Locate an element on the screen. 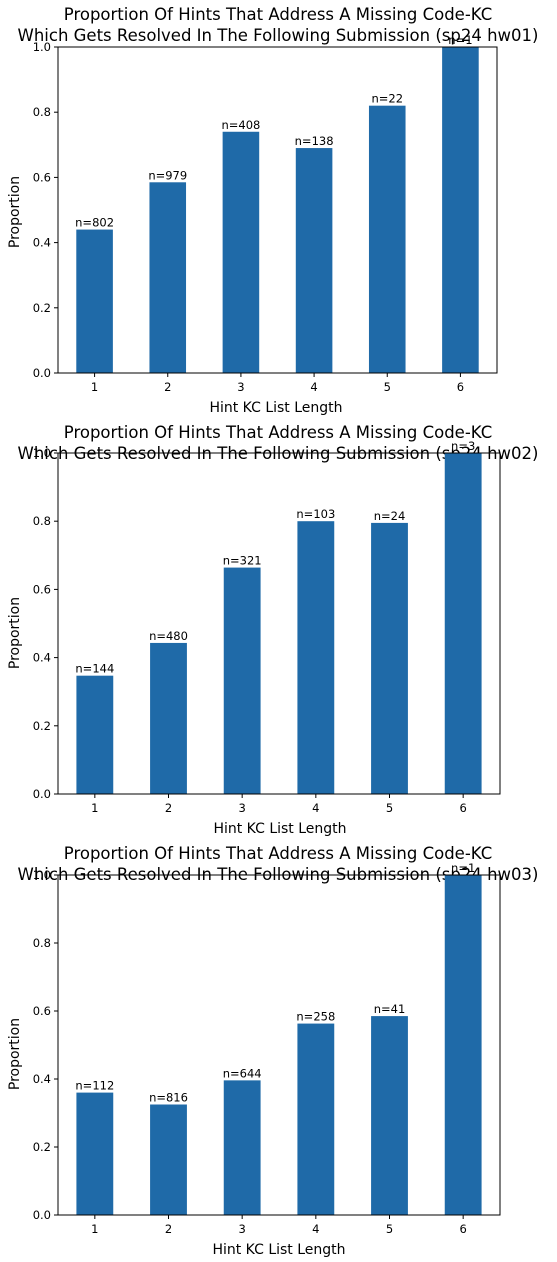  bar-count-label: n=3 is located at coordinates (463, 446).